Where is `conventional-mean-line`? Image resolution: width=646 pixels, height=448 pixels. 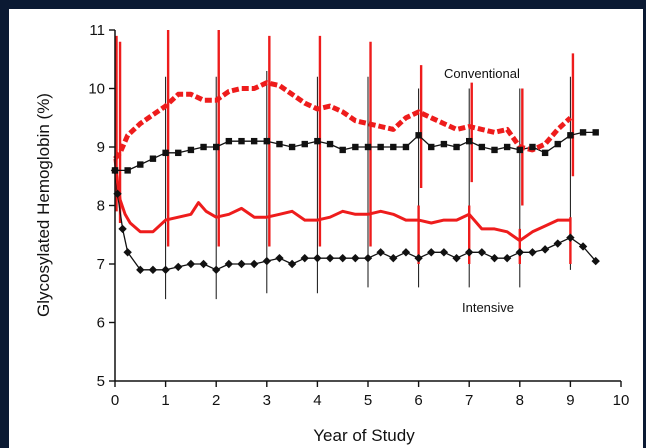 conventional-mean-line is located at coordinates (343, 120).